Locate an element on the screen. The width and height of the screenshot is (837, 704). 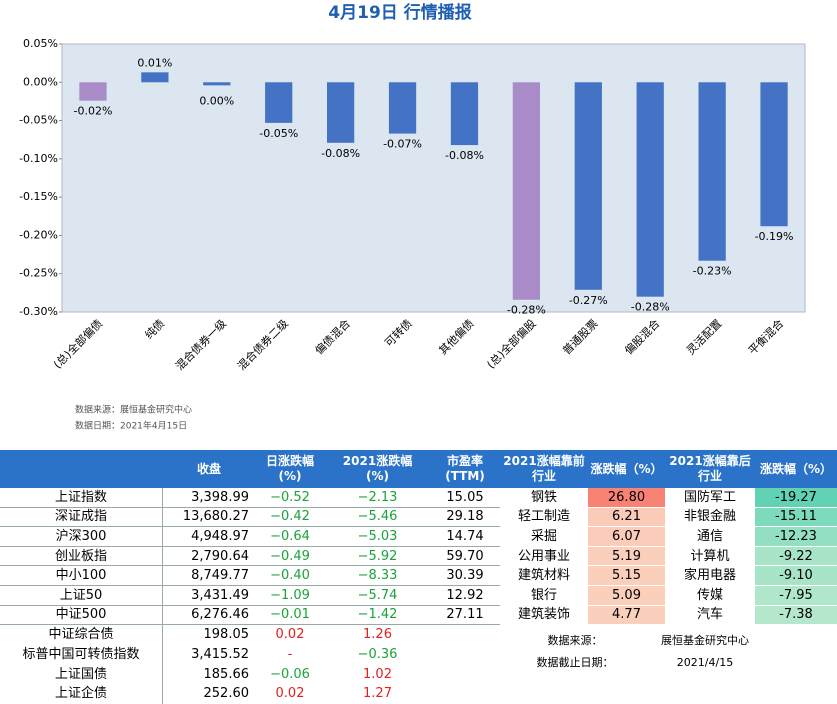
x-tick-label: (总)全部偏债 is located at coordinates (77, 343).